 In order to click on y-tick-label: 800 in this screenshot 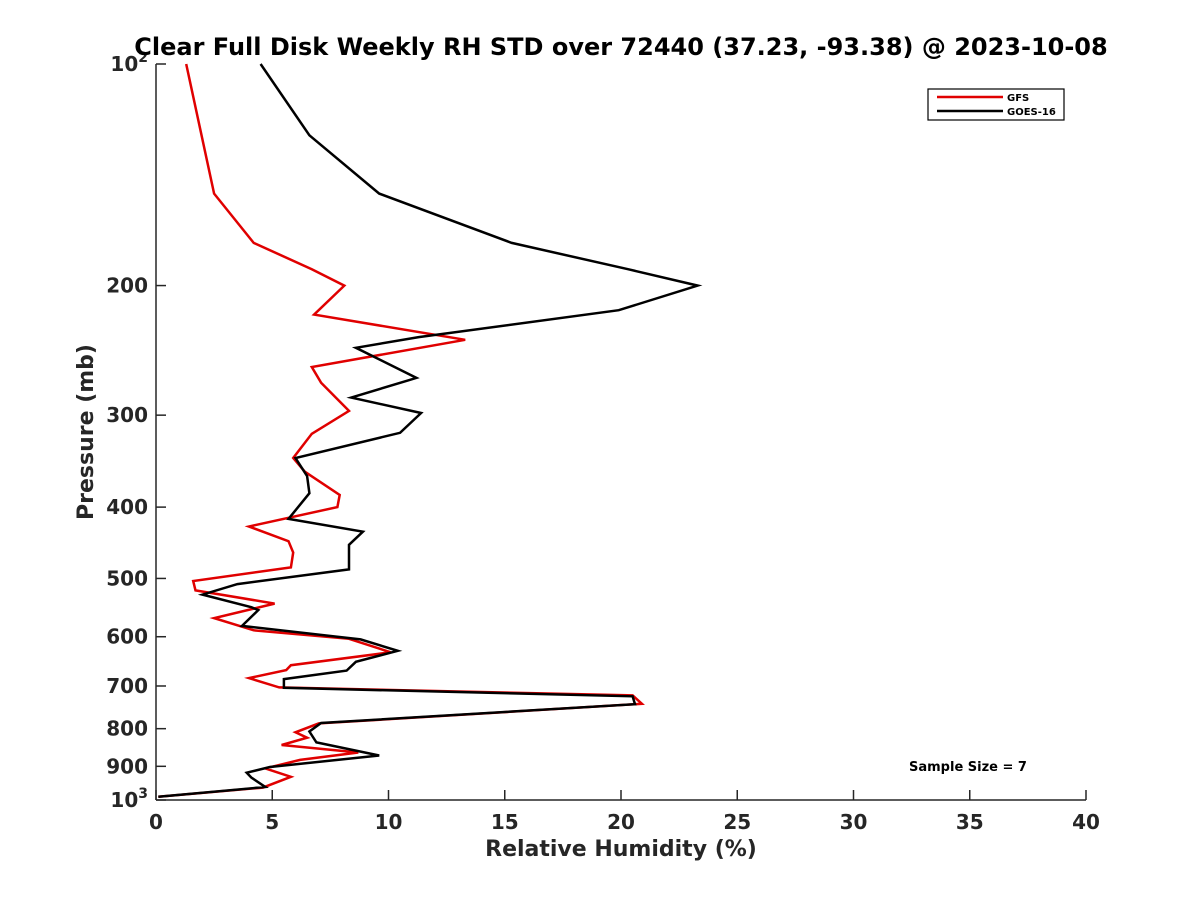, I will do `click(127, 729)`.